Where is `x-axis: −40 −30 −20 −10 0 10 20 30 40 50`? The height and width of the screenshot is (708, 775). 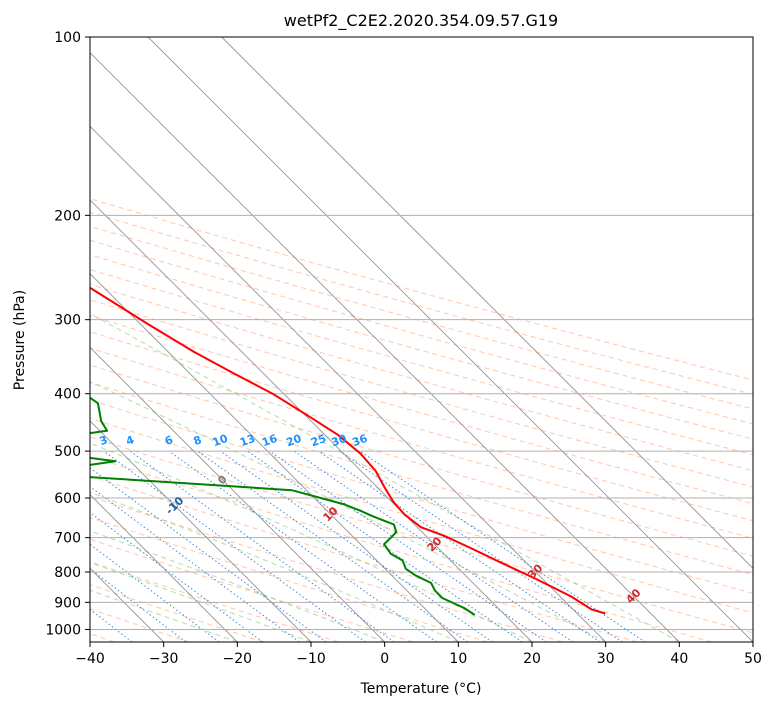
x-axis: −40 −30 −20 −10 0 10 20 30 40 50 is located at coordinates (418, 654).